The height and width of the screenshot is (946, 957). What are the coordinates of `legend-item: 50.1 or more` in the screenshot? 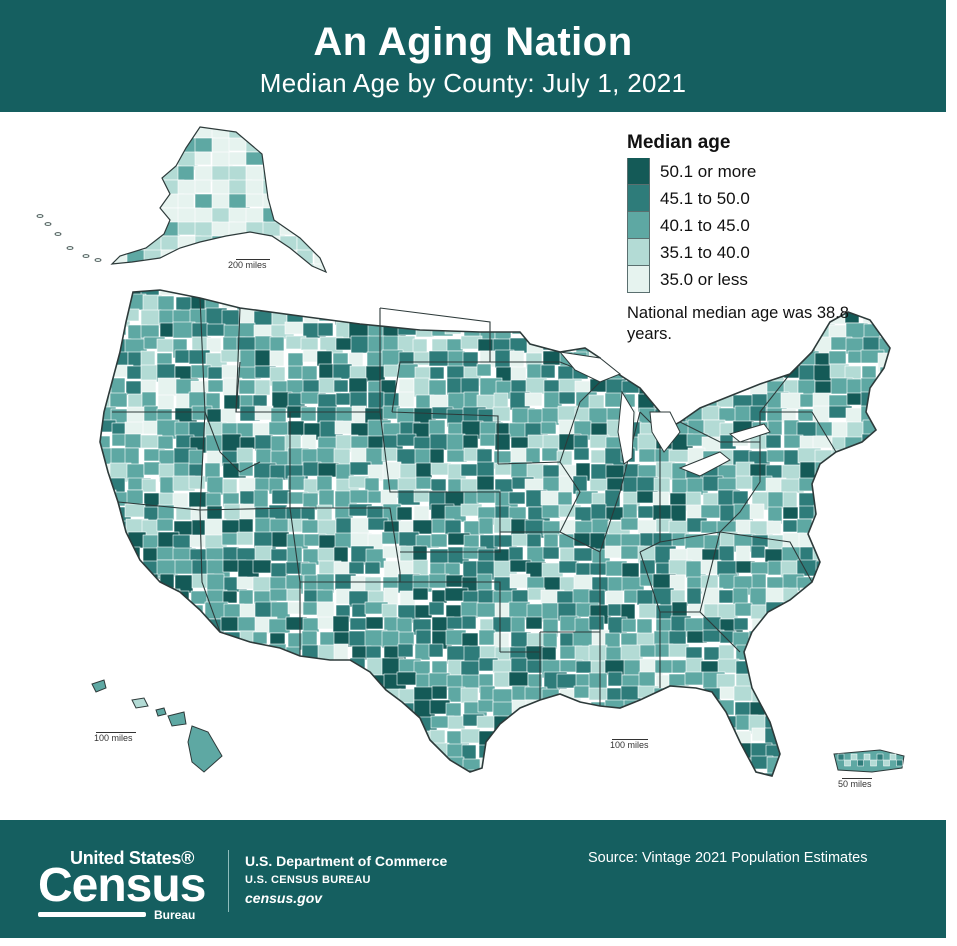 It's located at (747, 171).